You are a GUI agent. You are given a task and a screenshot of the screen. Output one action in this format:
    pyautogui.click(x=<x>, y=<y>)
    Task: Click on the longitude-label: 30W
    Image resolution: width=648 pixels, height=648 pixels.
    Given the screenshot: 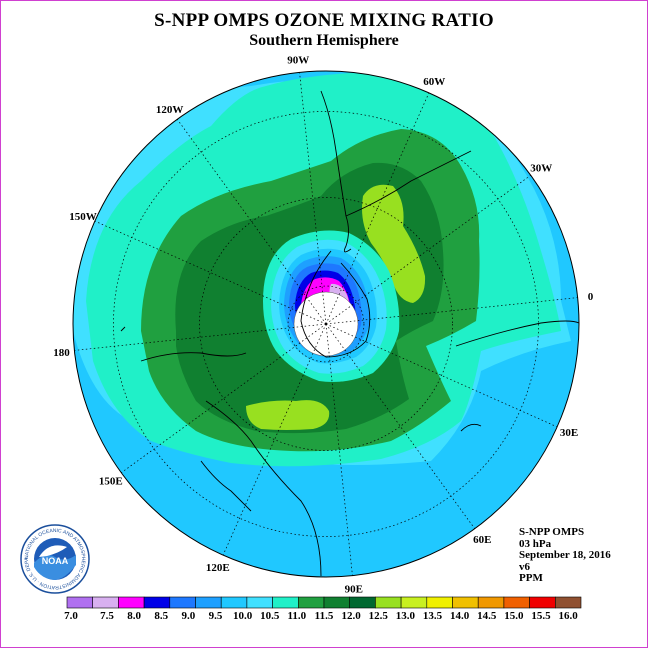 What is the action you would take?
    pyautogui.click(x=541, y=169)
    